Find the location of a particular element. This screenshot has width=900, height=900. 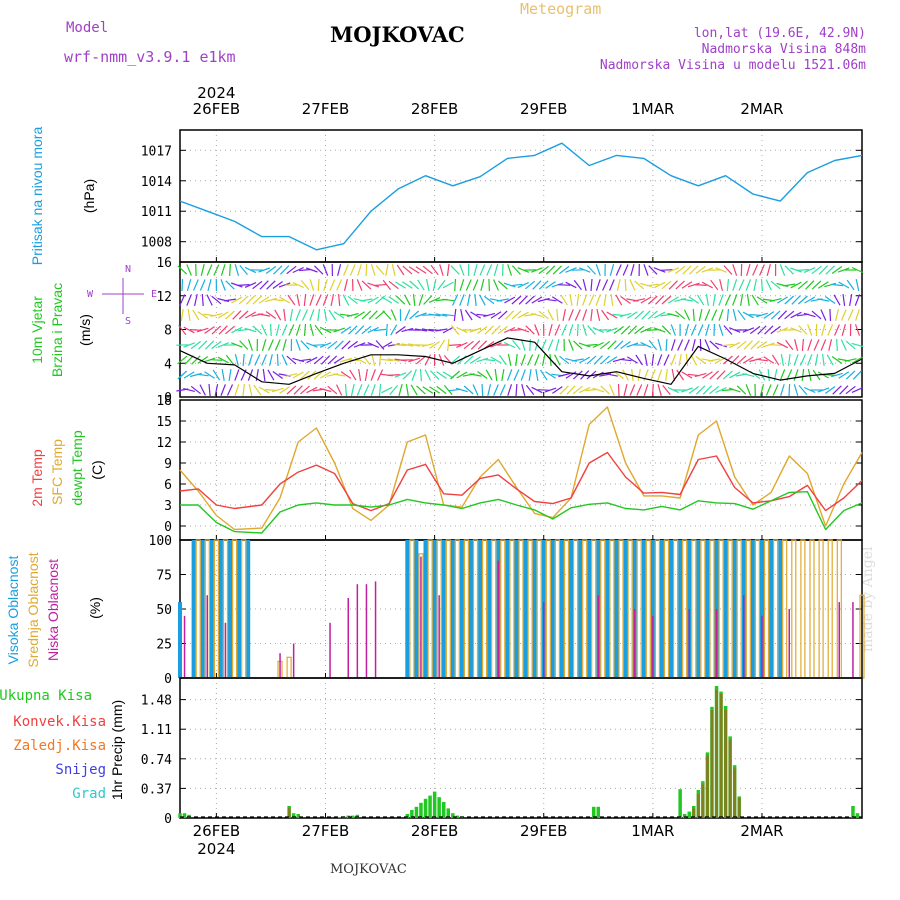

sfc-label: SFC Temp is located at coordinates (57, 472).